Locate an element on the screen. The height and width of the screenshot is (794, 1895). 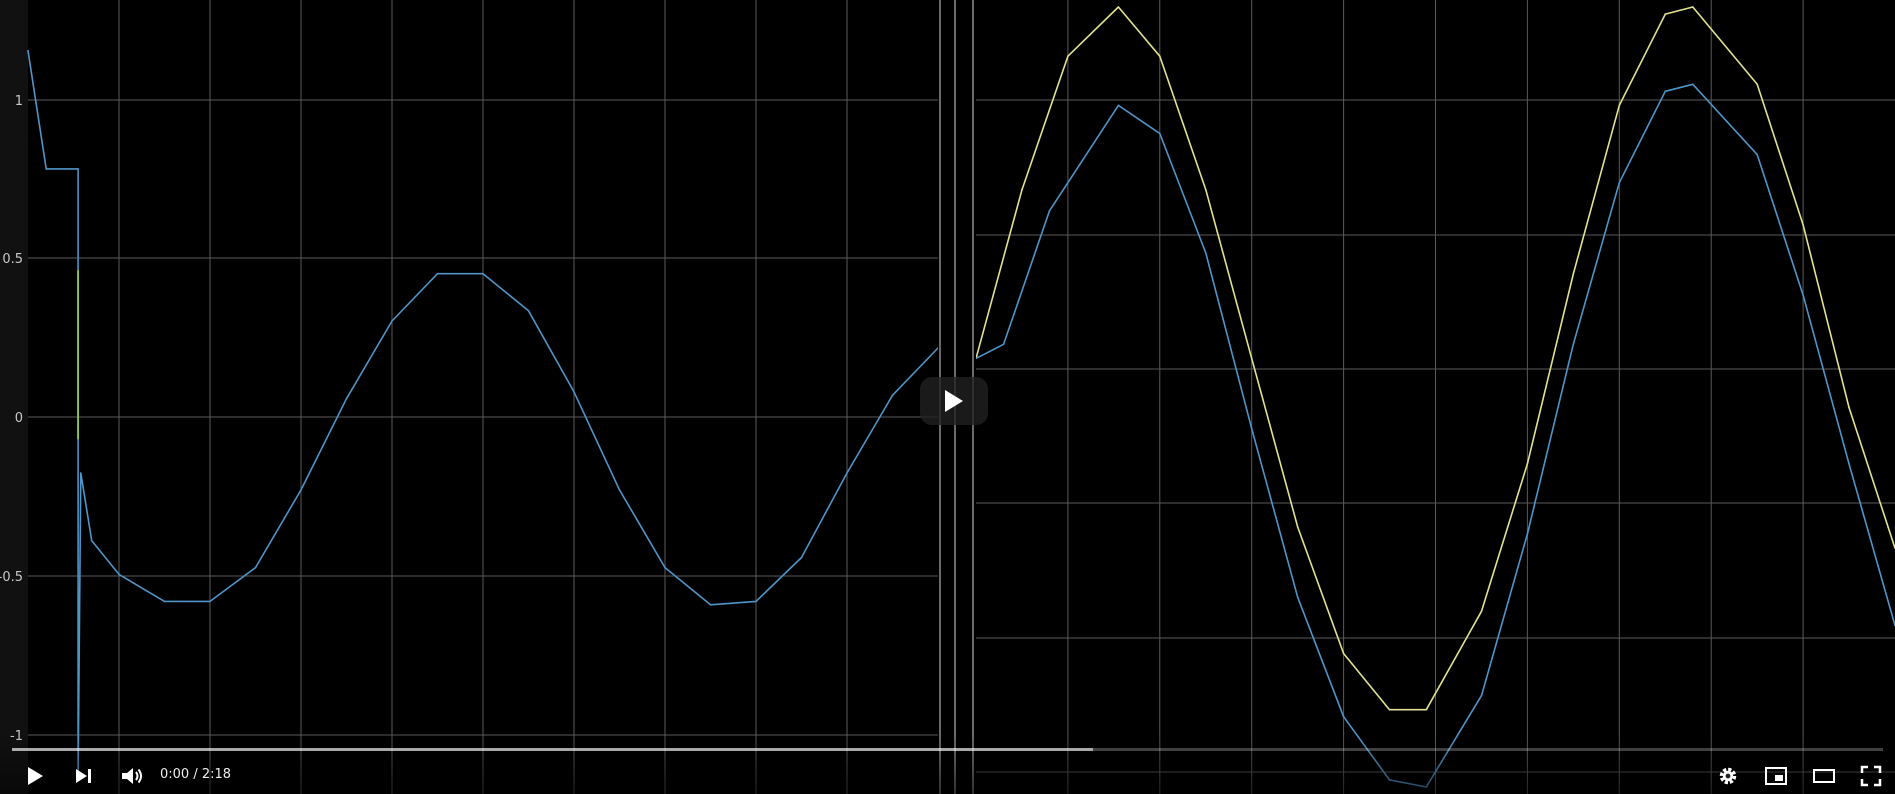
next-button is located at coordinates (84, 776).